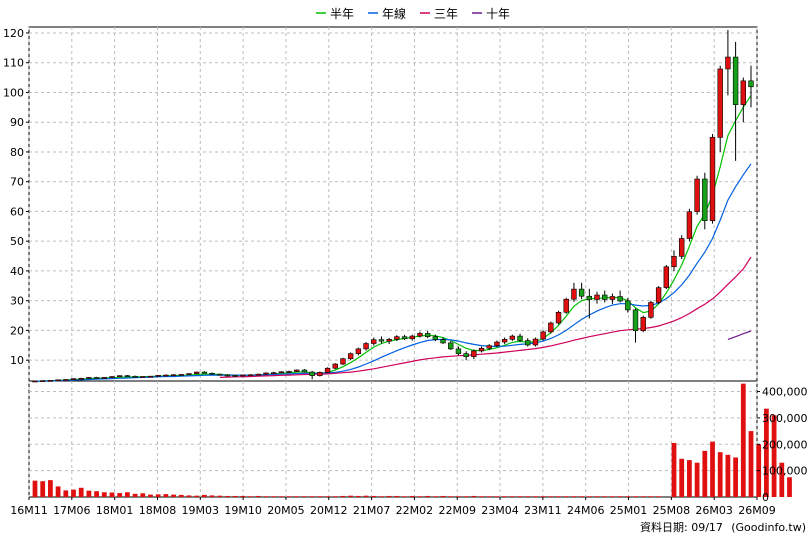 The image size is (808, 540). What do you see at coordinates (714, 510) in the screenshot?
I see `x-tick-label-16: 26M03` at bounding box center [714, 510].